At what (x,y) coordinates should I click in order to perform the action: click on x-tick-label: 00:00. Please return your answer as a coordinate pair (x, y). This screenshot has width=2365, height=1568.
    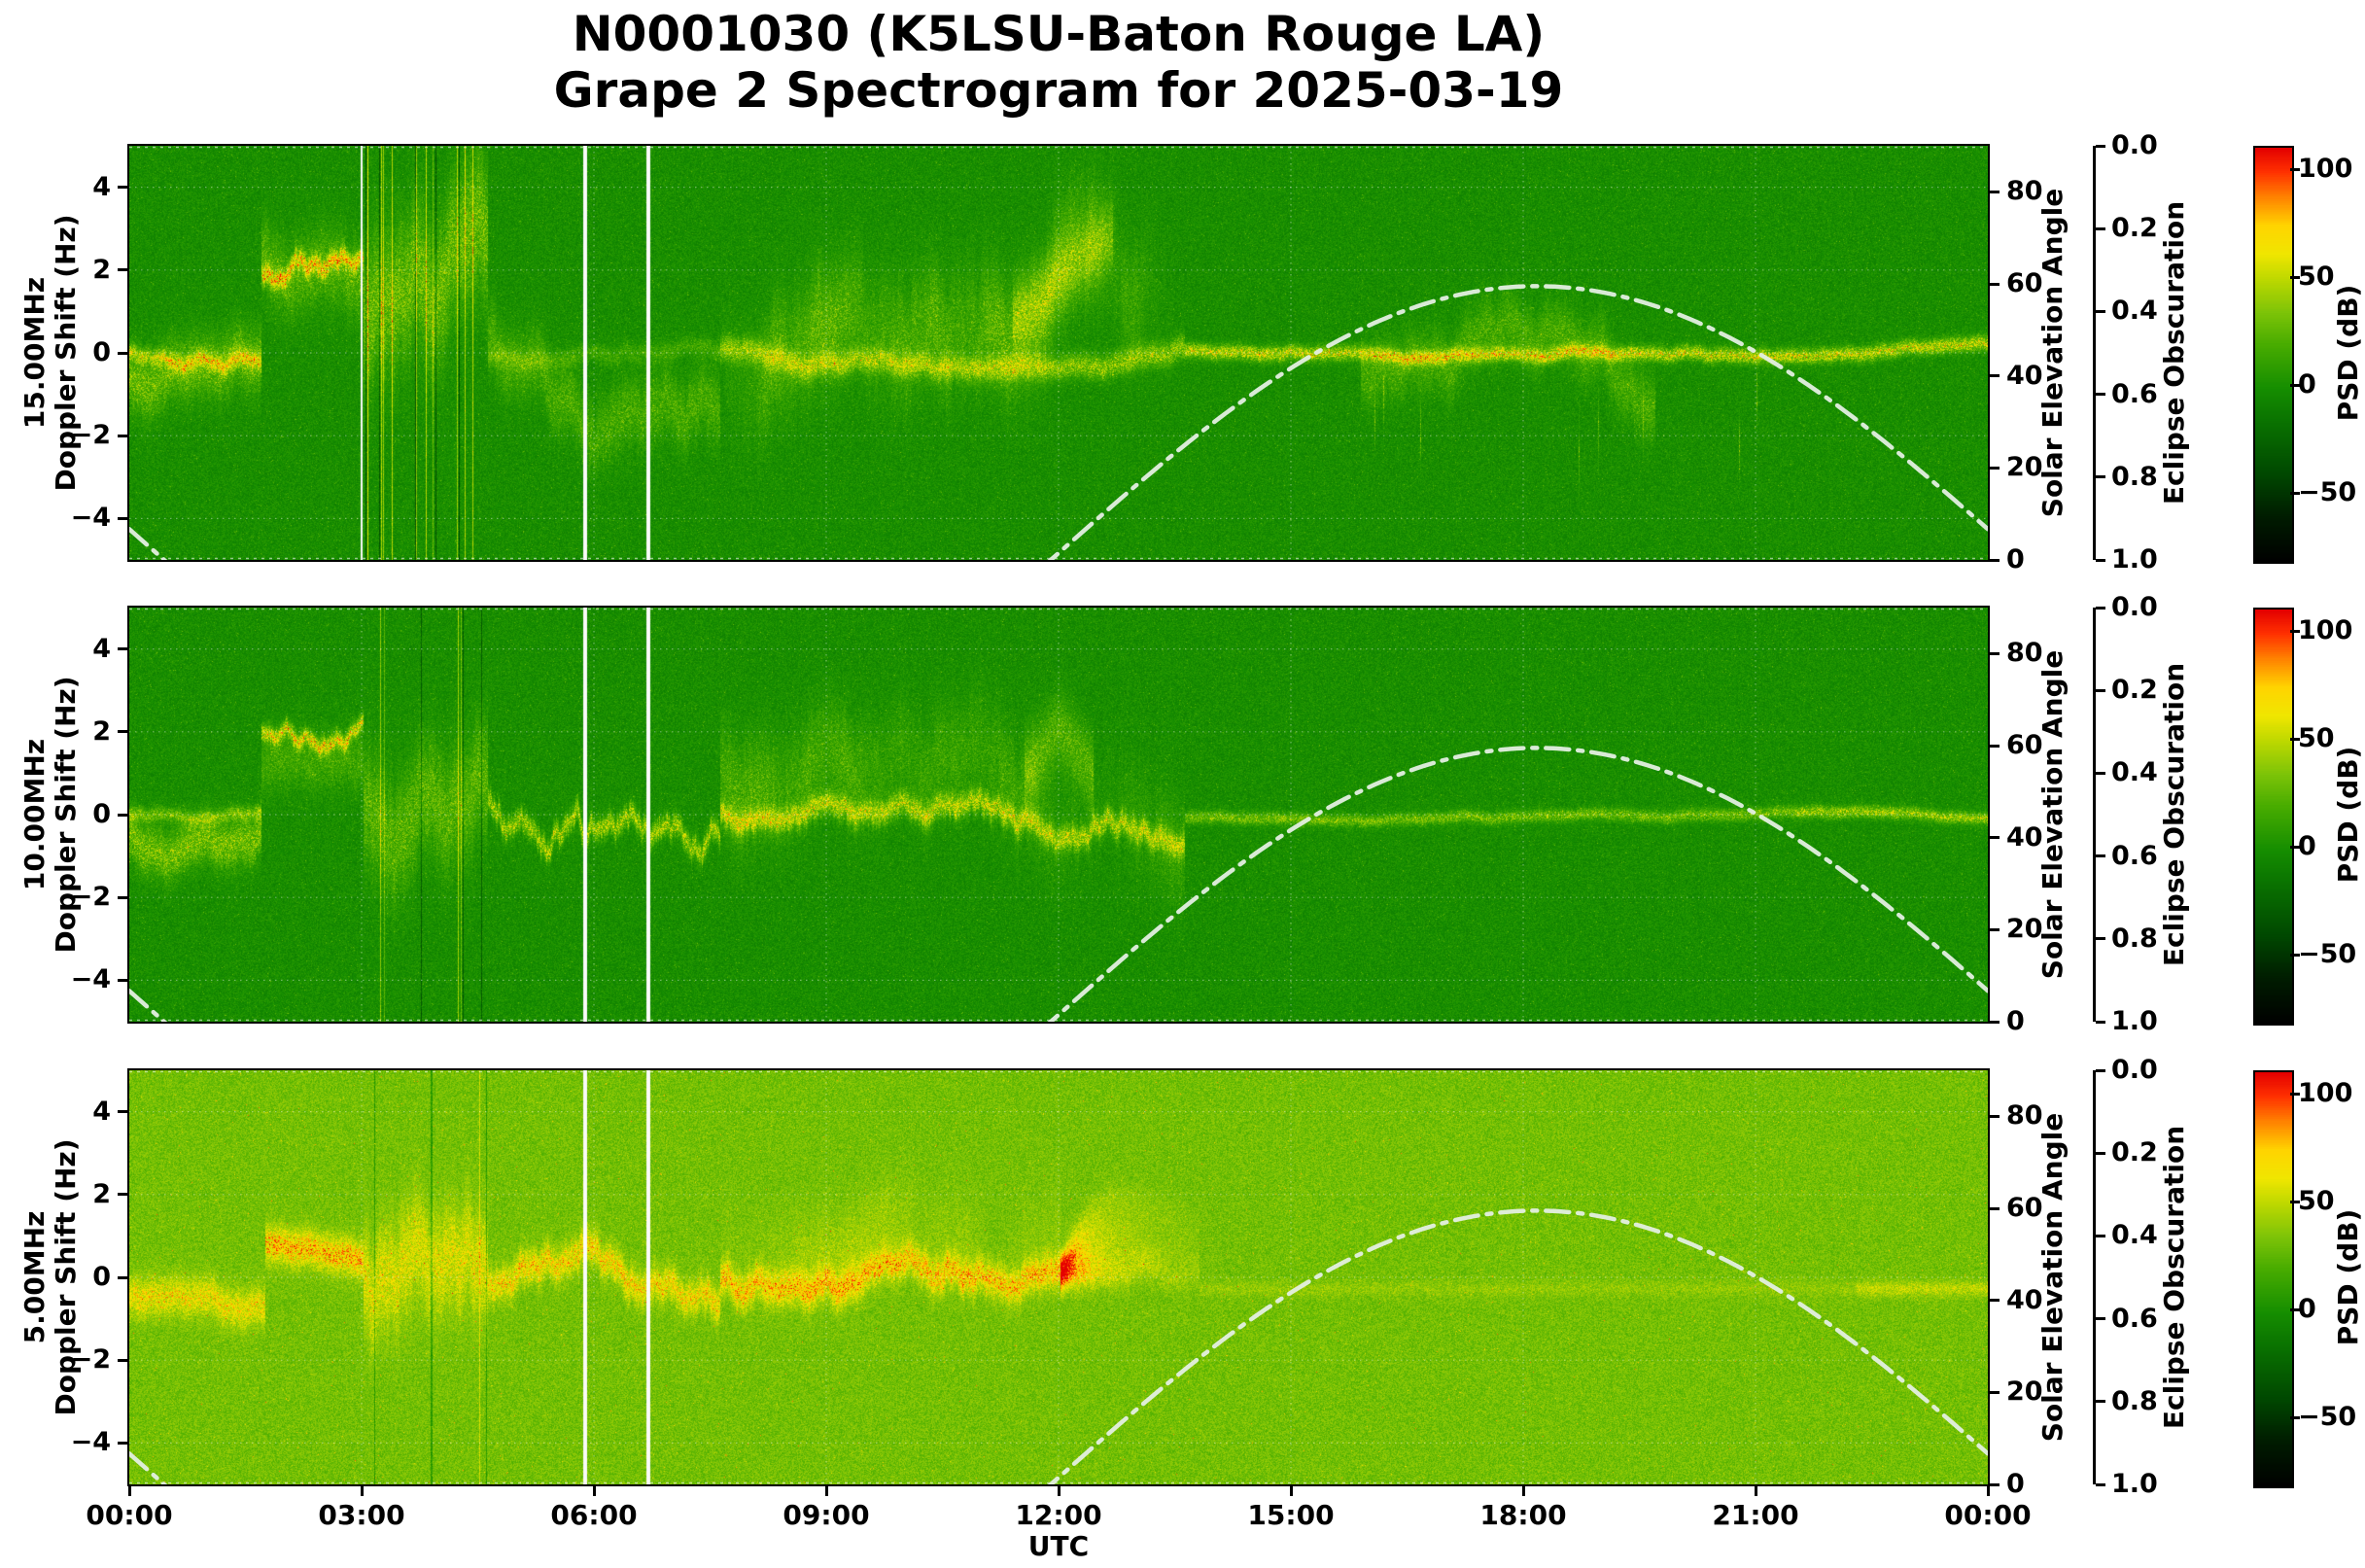
    Looking at the image, I should click on (130, 1515).